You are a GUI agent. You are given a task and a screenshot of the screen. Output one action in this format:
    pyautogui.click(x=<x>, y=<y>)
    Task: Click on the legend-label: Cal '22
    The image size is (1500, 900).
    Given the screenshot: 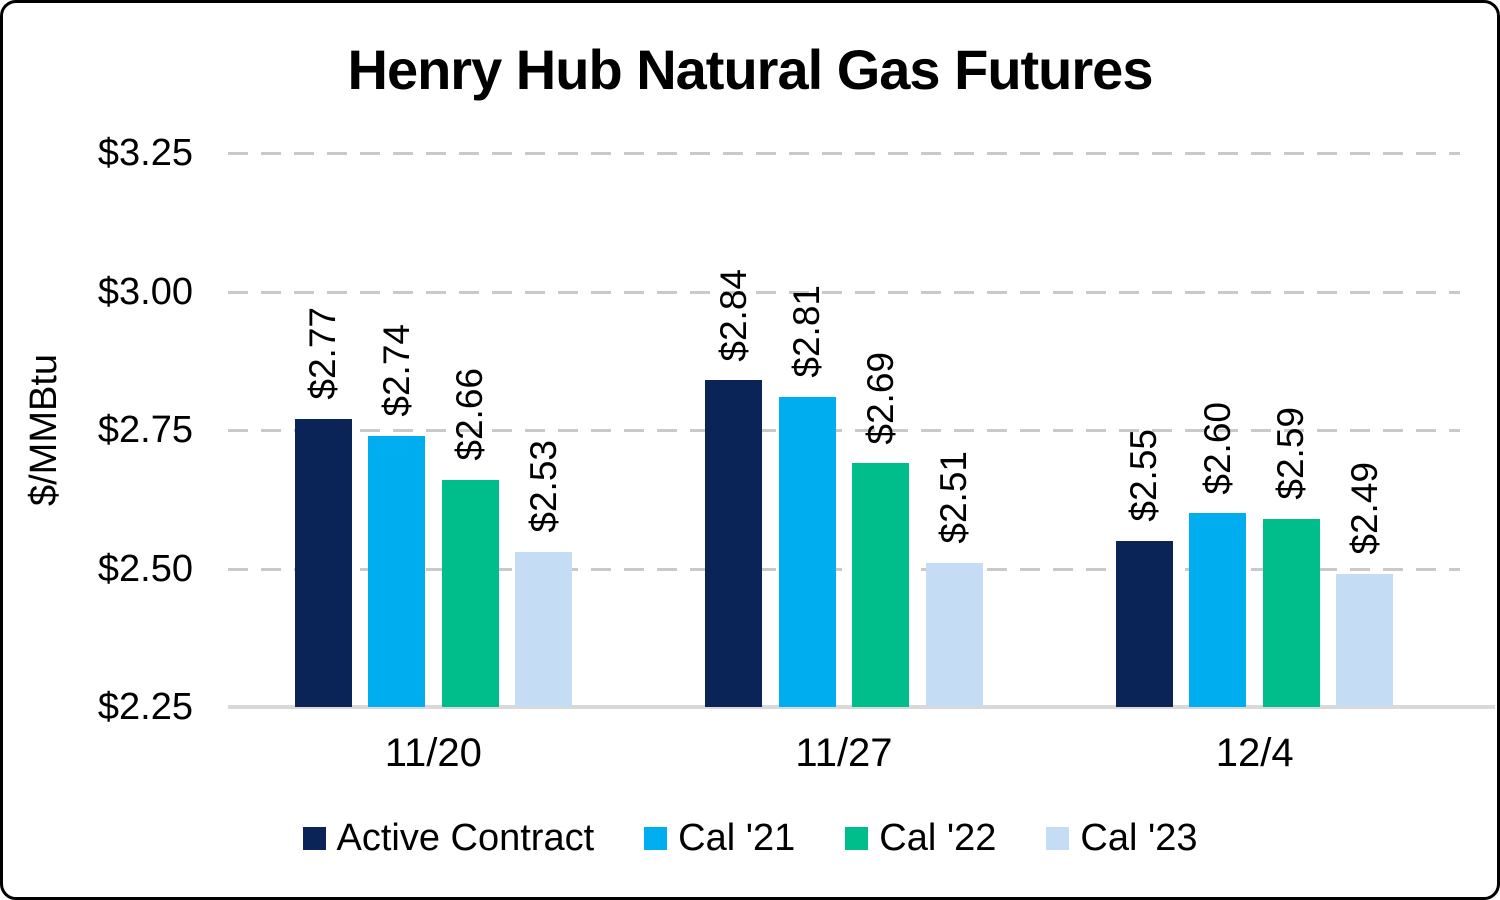 What is the action you would take?
    pyautogui.click(x=938, y=838)
    